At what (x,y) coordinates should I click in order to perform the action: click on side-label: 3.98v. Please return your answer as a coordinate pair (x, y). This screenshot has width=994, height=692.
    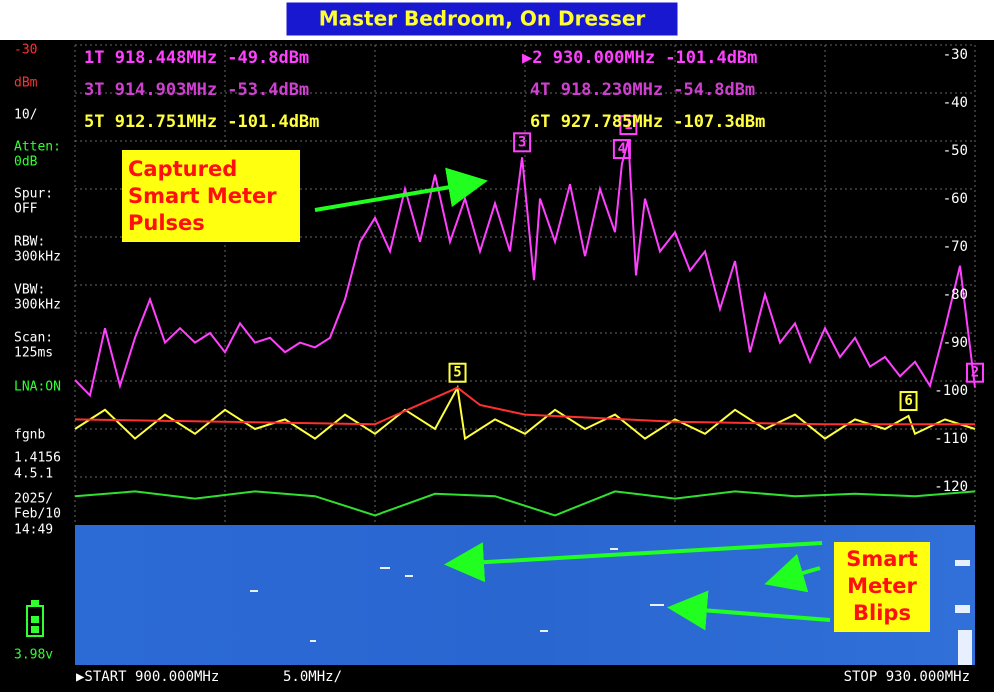
    Looking at the image, I should click on (33, 655).